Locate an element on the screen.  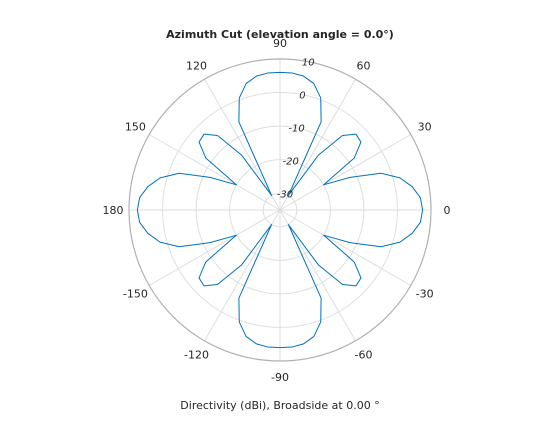
radial-tick-label: -30 is located at coordinates (285, 194).